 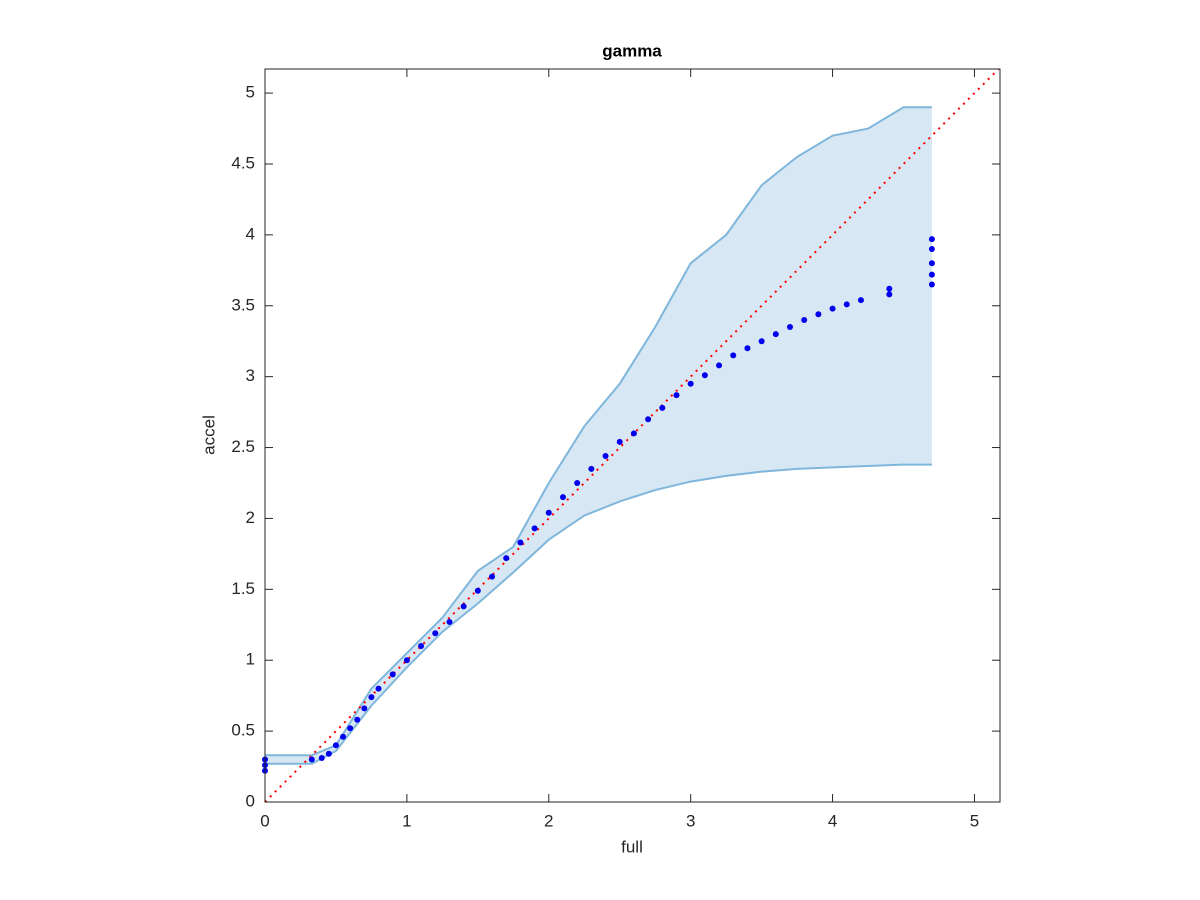 What do you see at coordinates (250, 92) in the screenshot?
I see `y-tick-label: 5` at bounding box center [250, 92].